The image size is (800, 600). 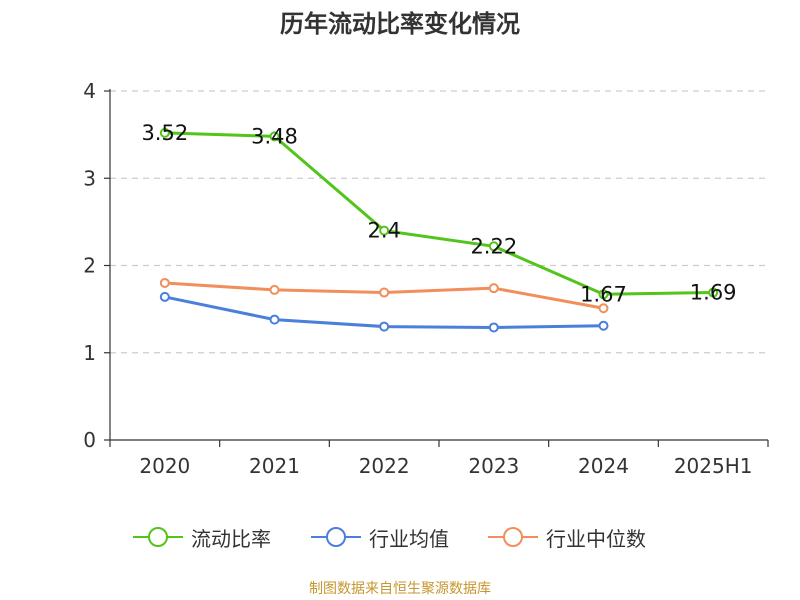 I want to click on data-label: 3.52, so click(x=164, y=133).